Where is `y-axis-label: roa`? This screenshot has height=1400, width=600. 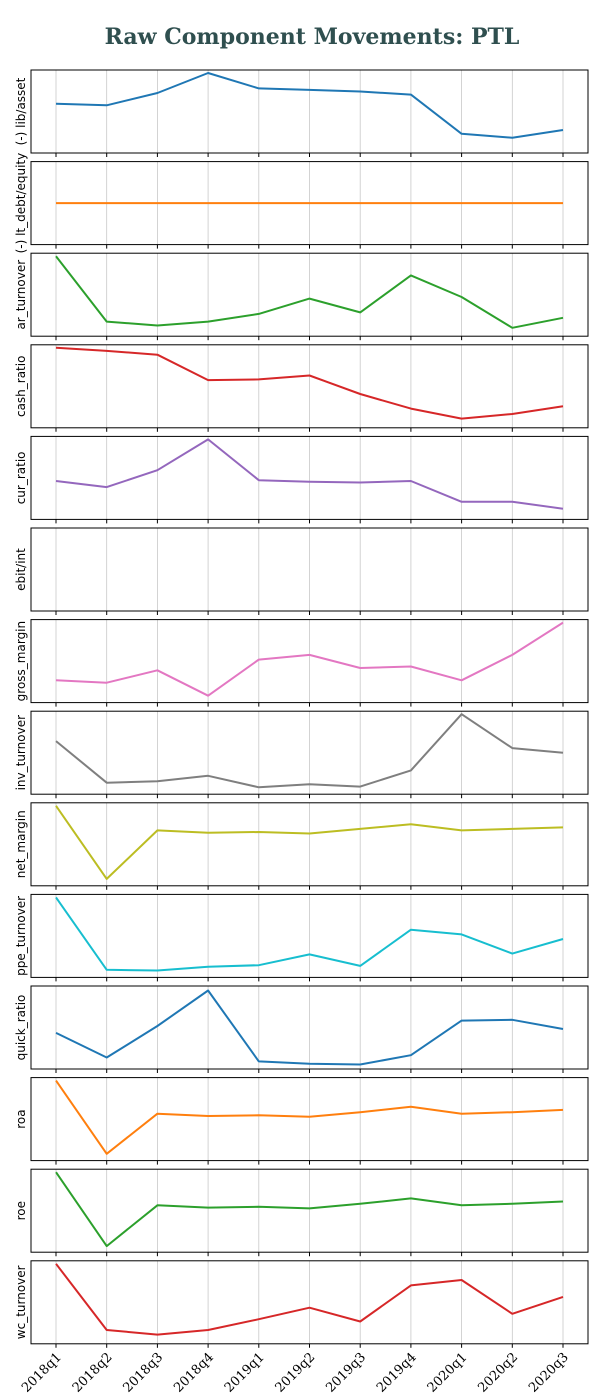
y-axis-label: roa is located at coordinates (21, 1118).